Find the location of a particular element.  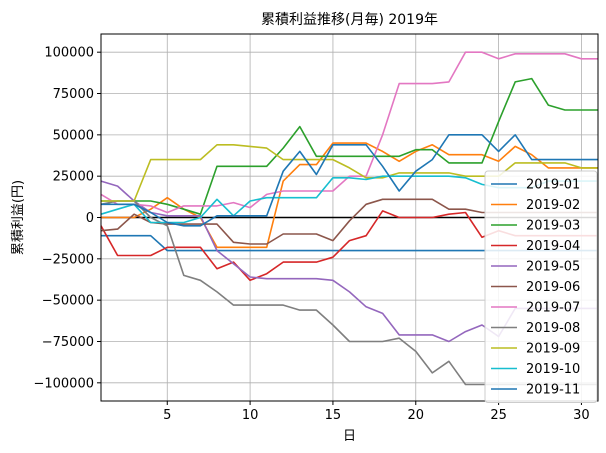

x-axis-label: 日 is located at coordinates (349, 436).